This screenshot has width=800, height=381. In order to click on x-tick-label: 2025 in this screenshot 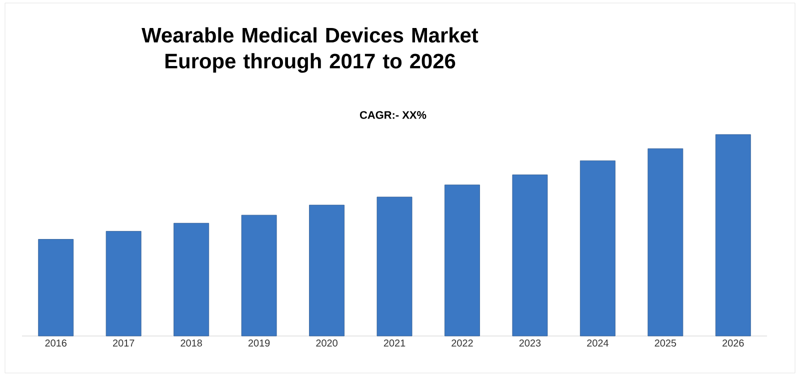, I will do `click(665, 343)`.